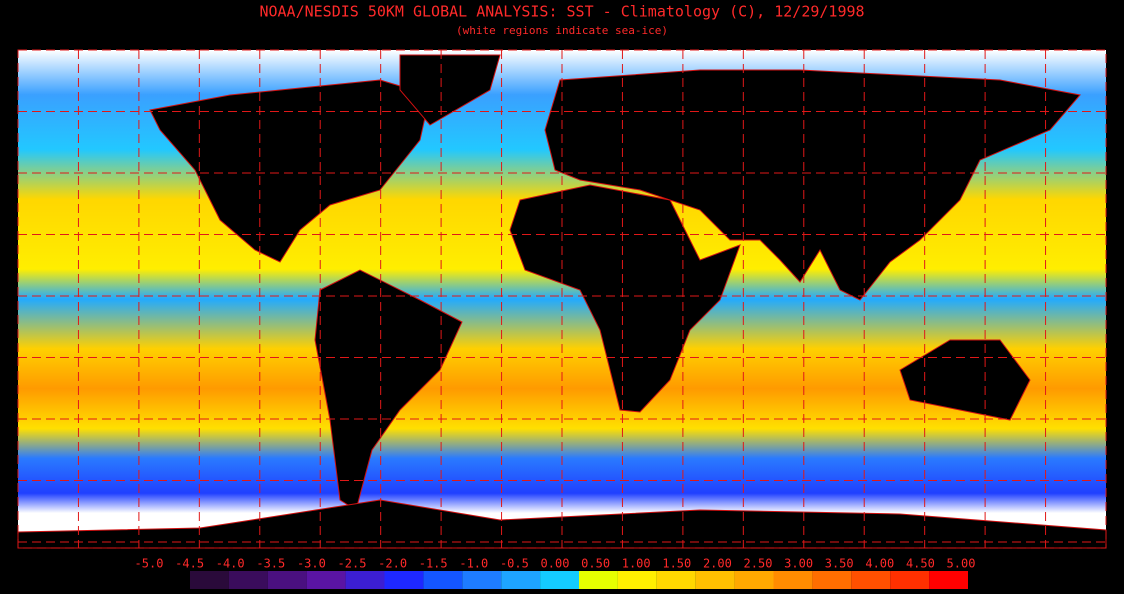 The image size is (1124, 594). I want to click on legend-tick-label: 4.50, so click(920, 564).